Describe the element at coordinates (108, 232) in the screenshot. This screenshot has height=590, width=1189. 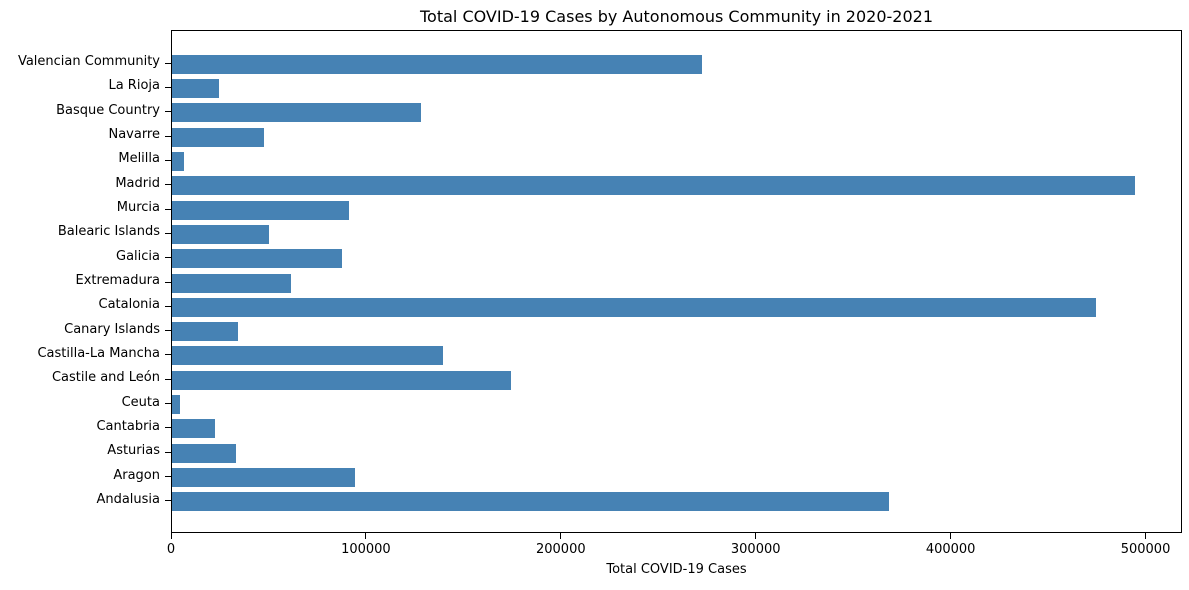
I see `y-tick-label: Balearic Islands` at that location.